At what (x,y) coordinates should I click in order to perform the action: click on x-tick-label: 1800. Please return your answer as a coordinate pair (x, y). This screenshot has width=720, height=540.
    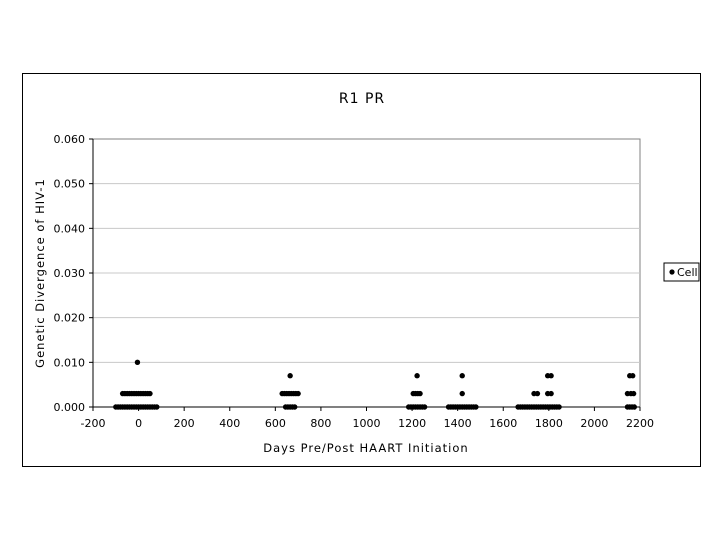
    Looking at the image, I should click on (549, 423).